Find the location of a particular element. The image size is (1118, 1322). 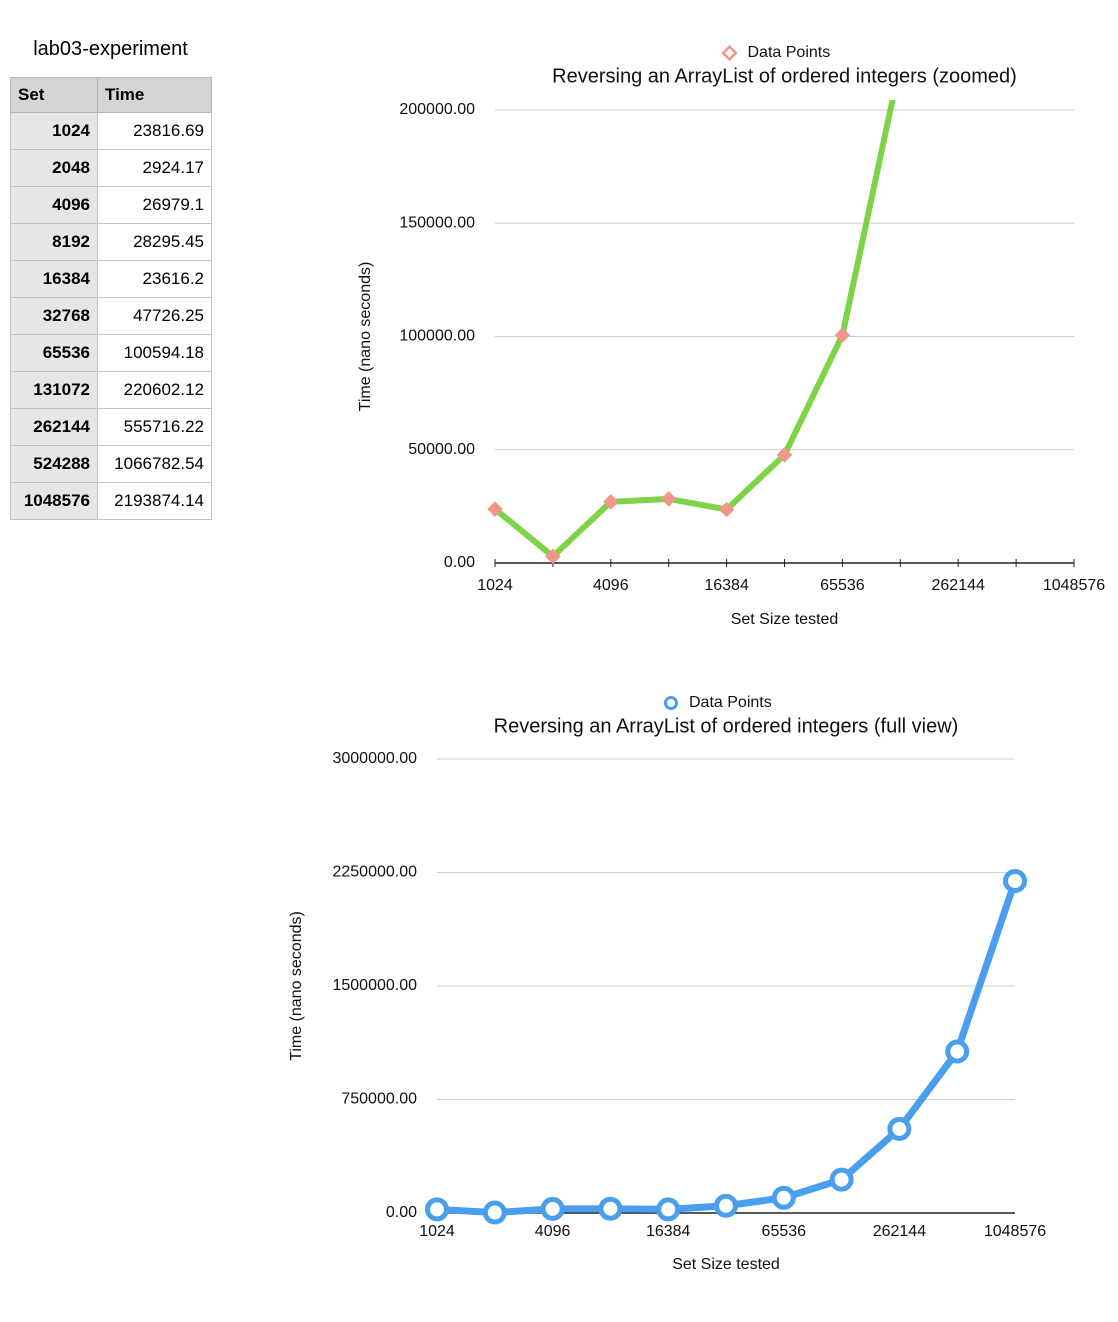

table-row: 32768 47726.25 is located at coordinates (111, 316).